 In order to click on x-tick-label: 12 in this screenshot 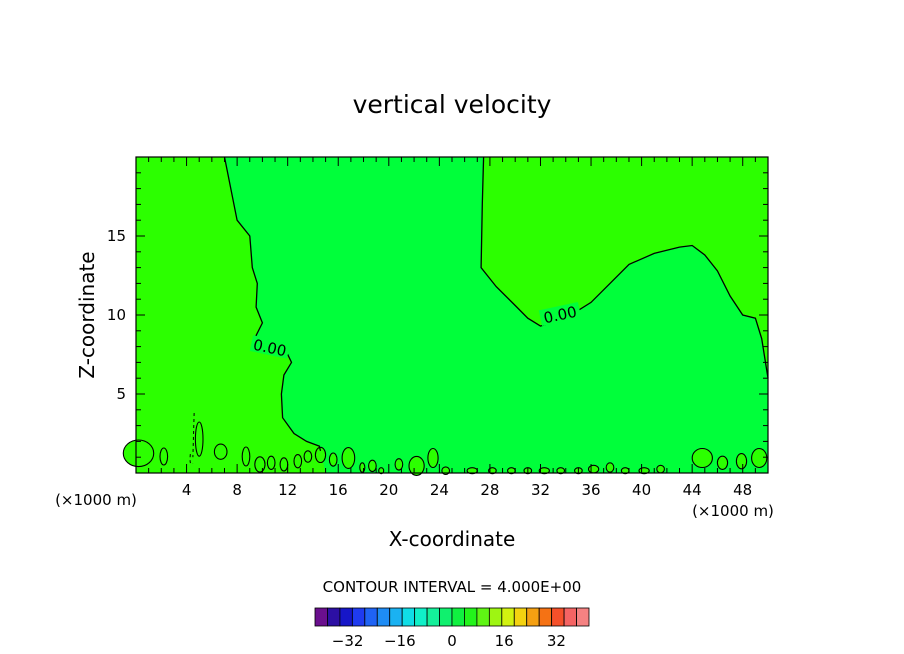, I will do `click(287, 490)`.